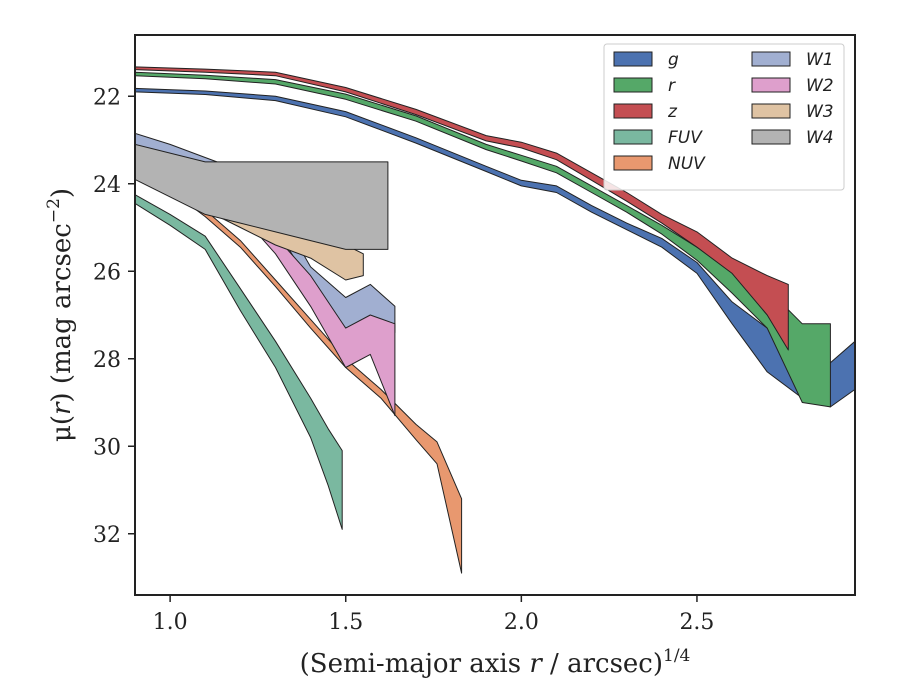 The height and width of the screenshot is (700, 900). What do you see at coordinates (433, 615) in the screenshot?
I see `x-axis: 1.0 1.5 2.0 2.5` at bounding box center [433, 615].